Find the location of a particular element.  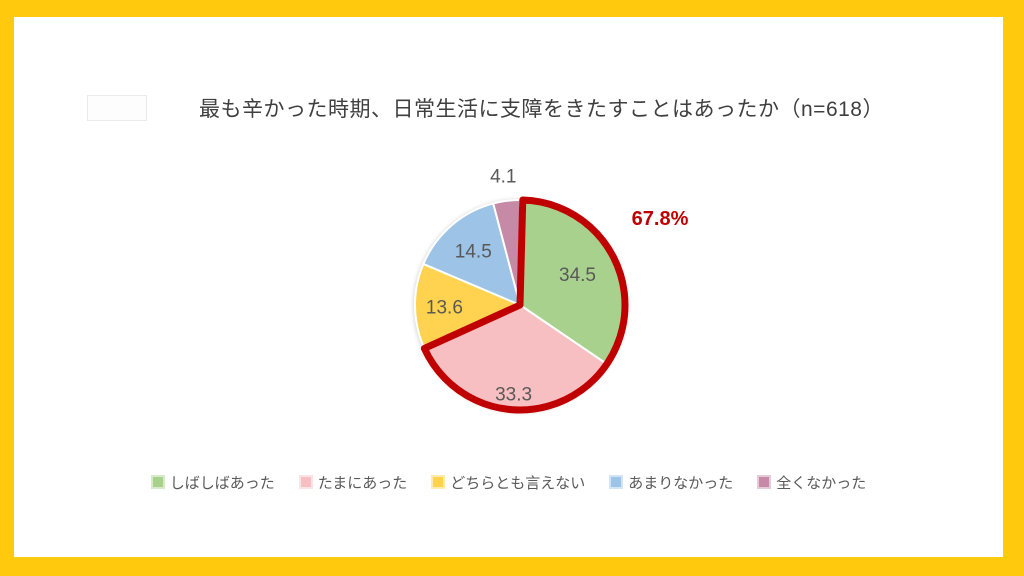

chart-title: 最も辛かった時期、日常生活に支障をきたすことはあったか（n=618） is located at coordinates (541, 109).